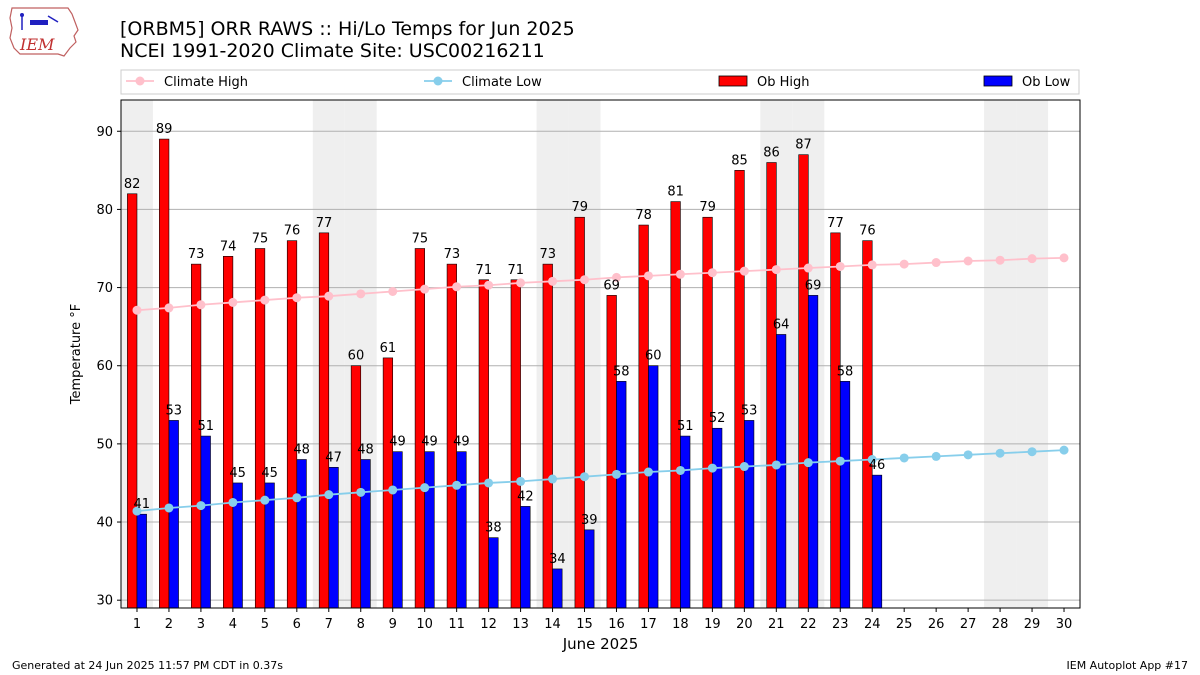 The height and width of the screenshot is (675, 1200). I want to click on label-ob-low-3: 51, so click(205, 426).